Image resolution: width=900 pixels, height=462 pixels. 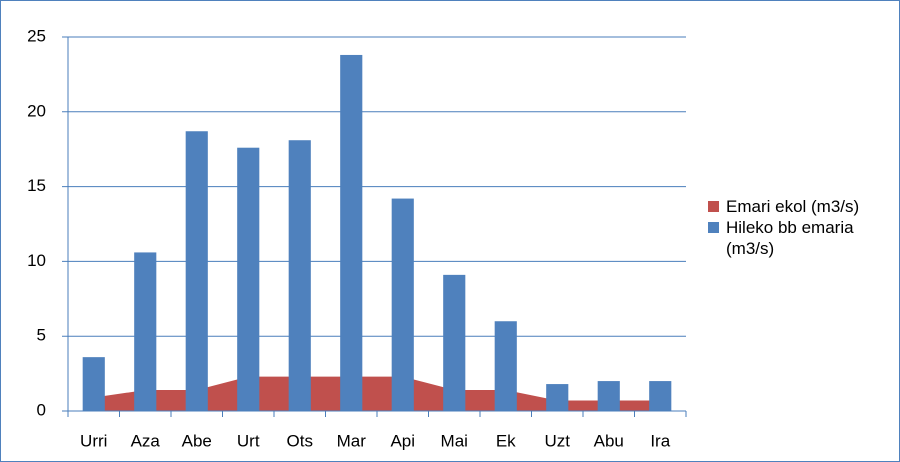 I want to click on x-tick-label: Uzt, so click(x=558, y=440).